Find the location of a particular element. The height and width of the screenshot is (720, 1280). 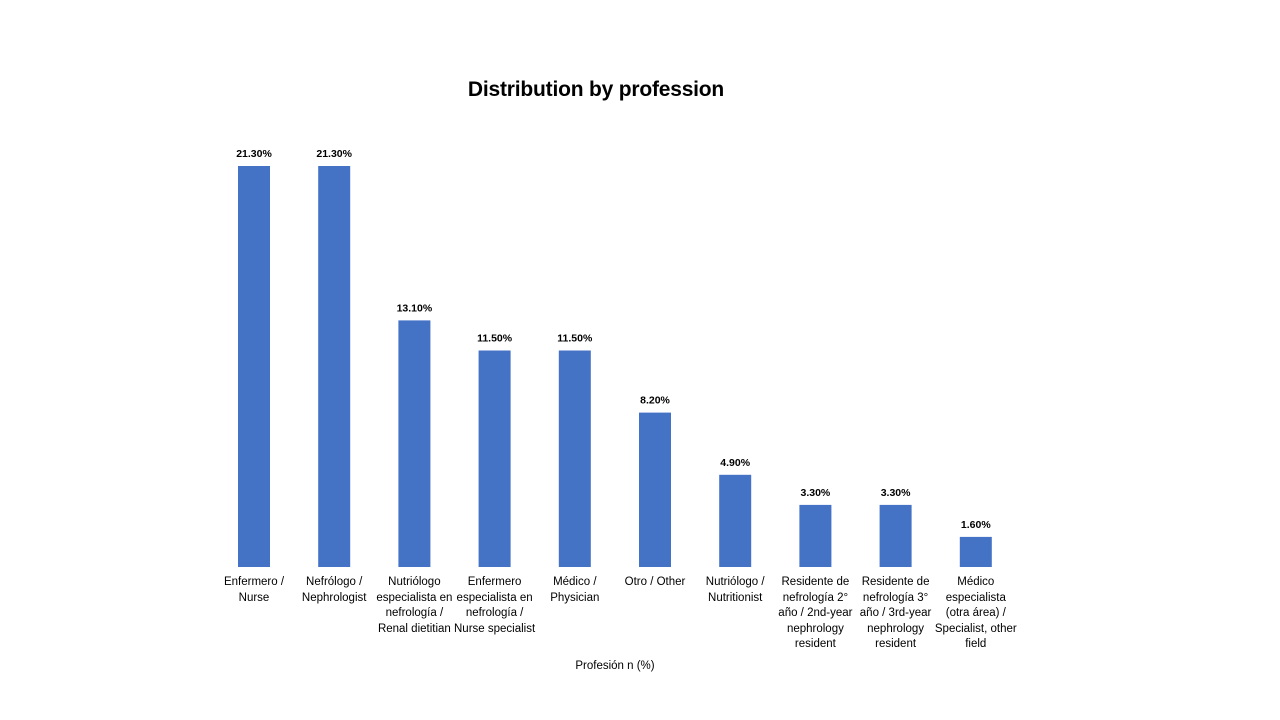

chart-title: Distribution by profession is located at coordinates (596, 89).